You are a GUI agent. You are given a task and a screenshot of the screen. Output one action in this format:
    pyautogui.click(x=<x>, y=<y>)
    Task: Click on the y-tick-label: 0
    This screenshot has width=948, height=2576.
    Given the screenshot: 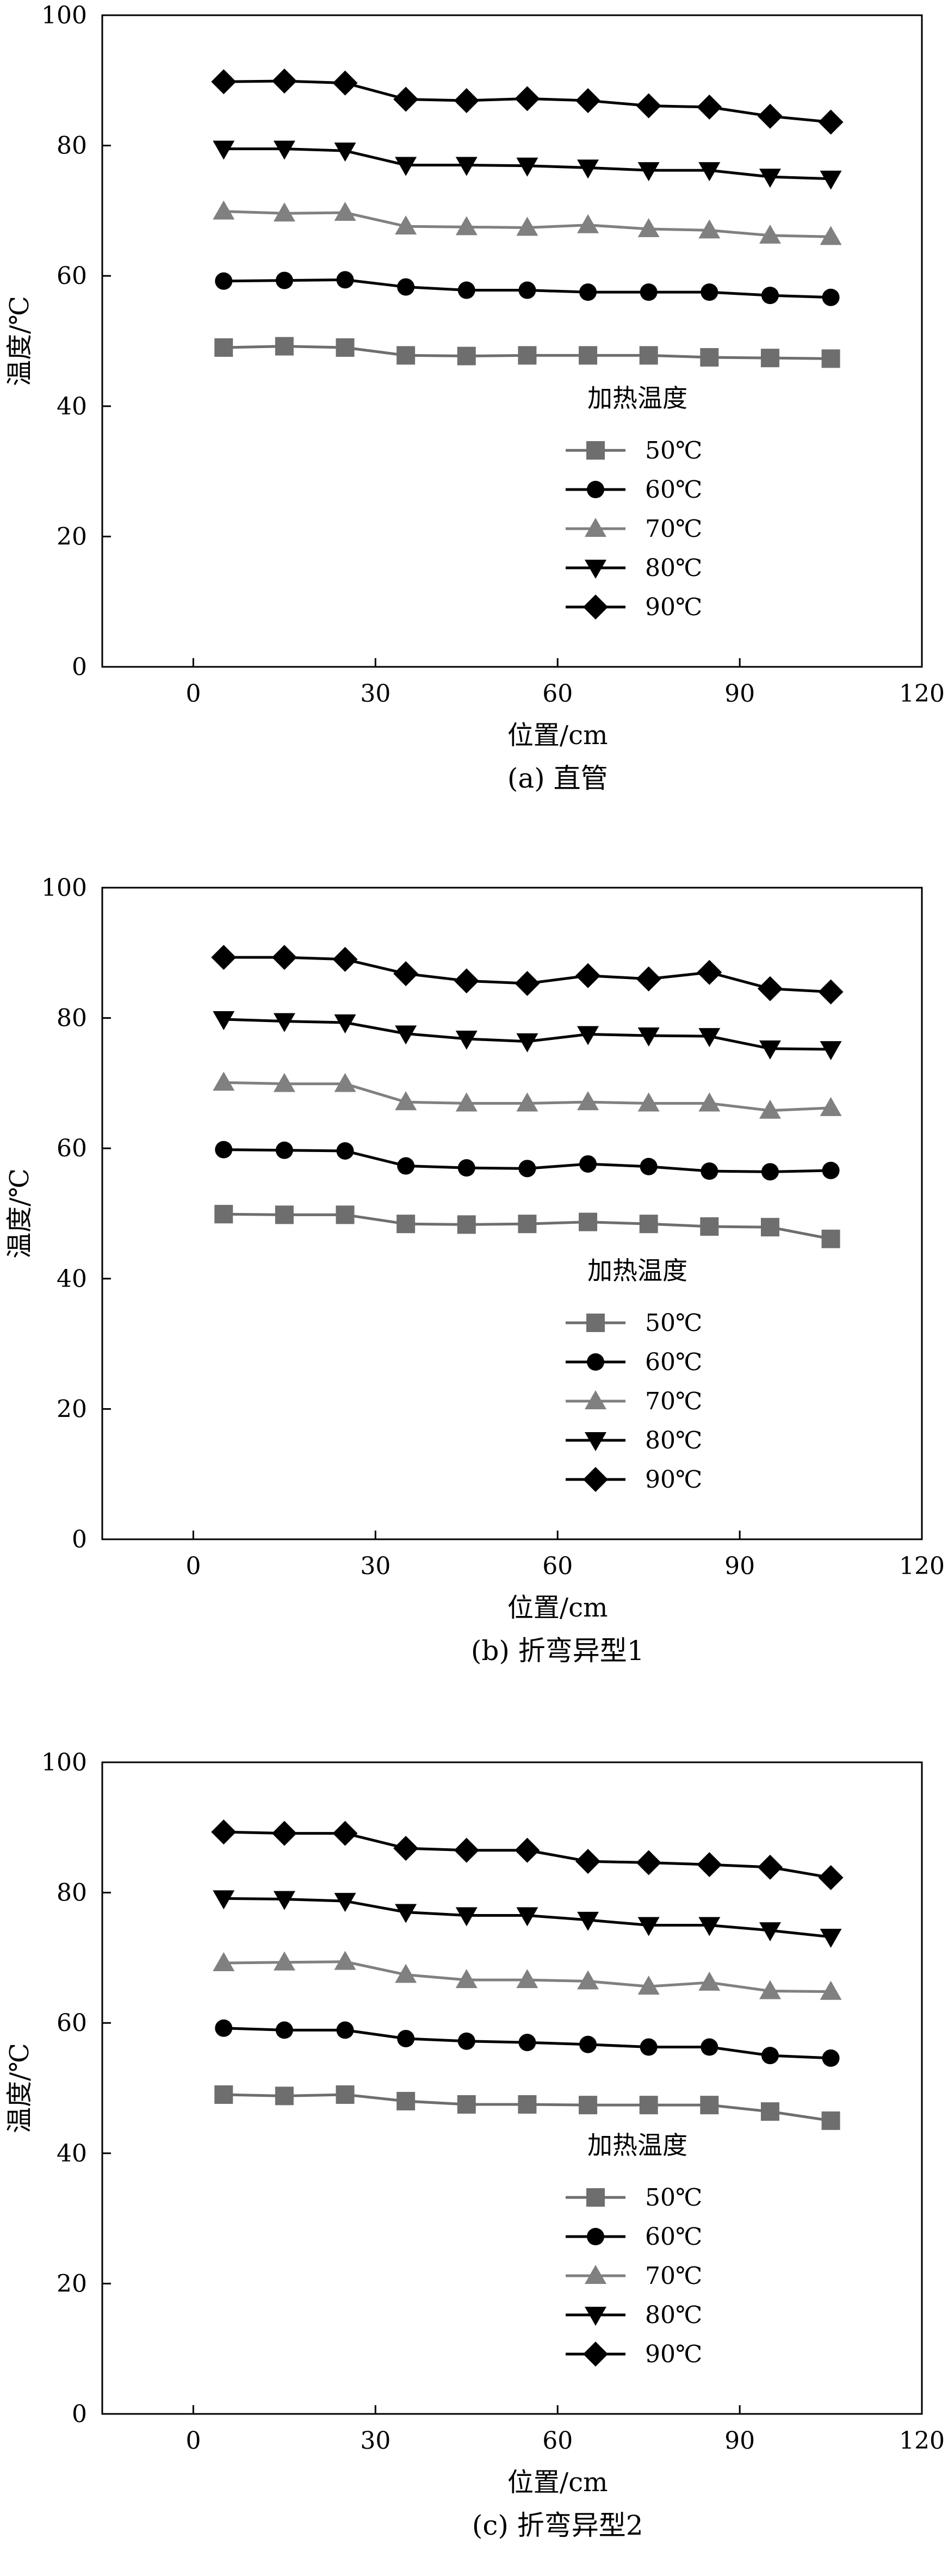 What is the action you would take?
    pyautogui.click(x=80, y=2414)
    